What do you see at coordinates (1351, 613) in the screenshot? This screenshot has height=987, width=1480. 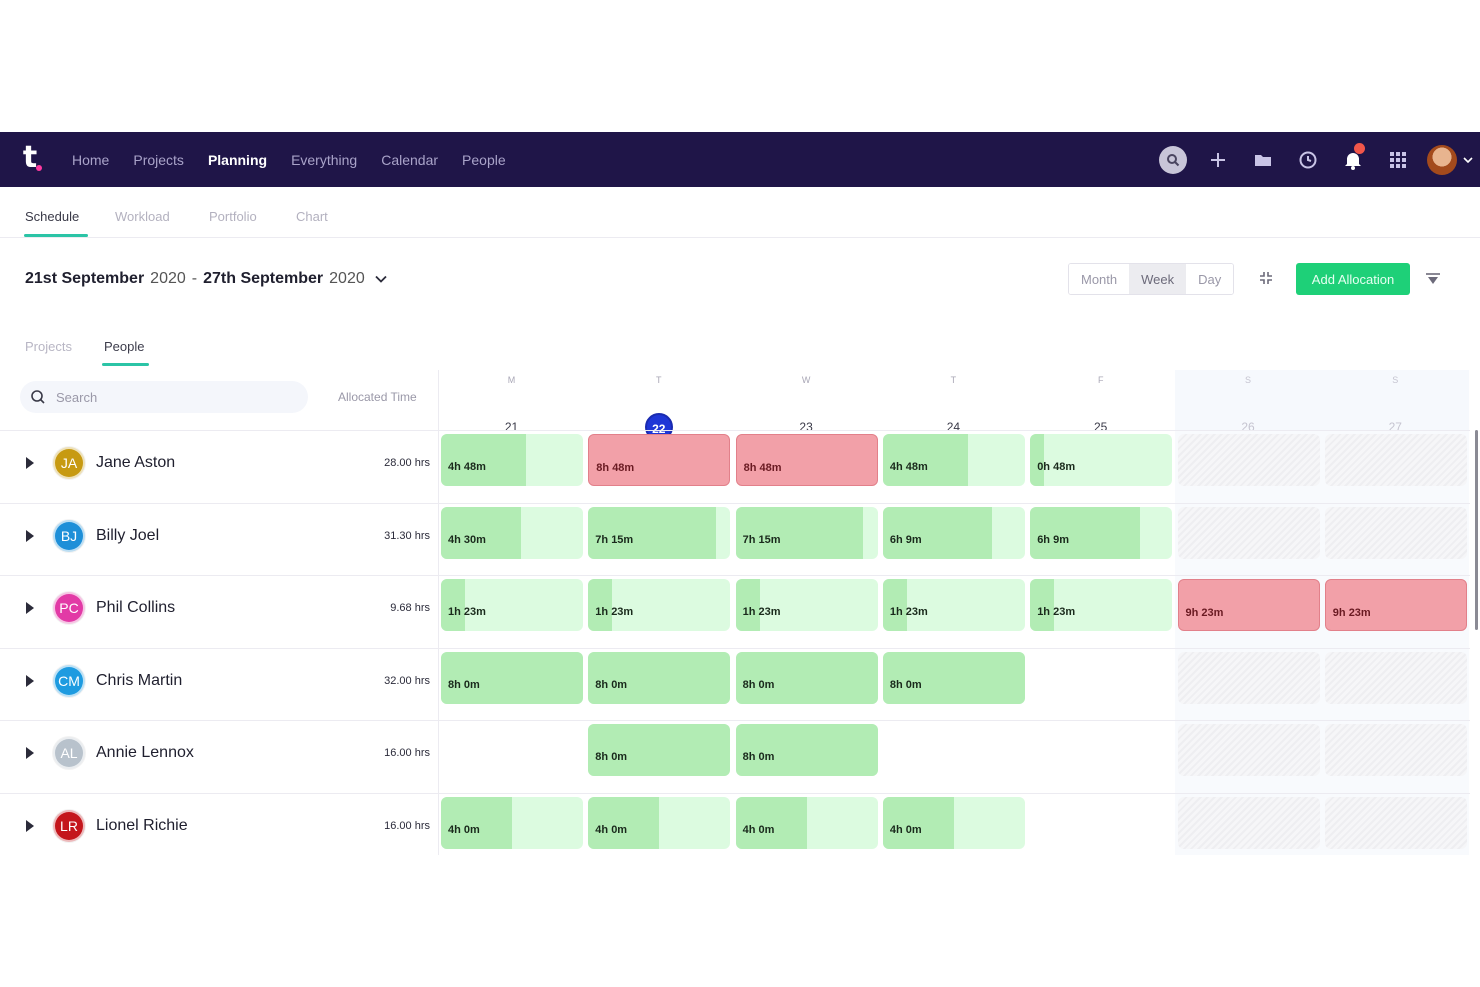 I see `allocation-label: 9h 23m` at bounding box center [1351, 613].